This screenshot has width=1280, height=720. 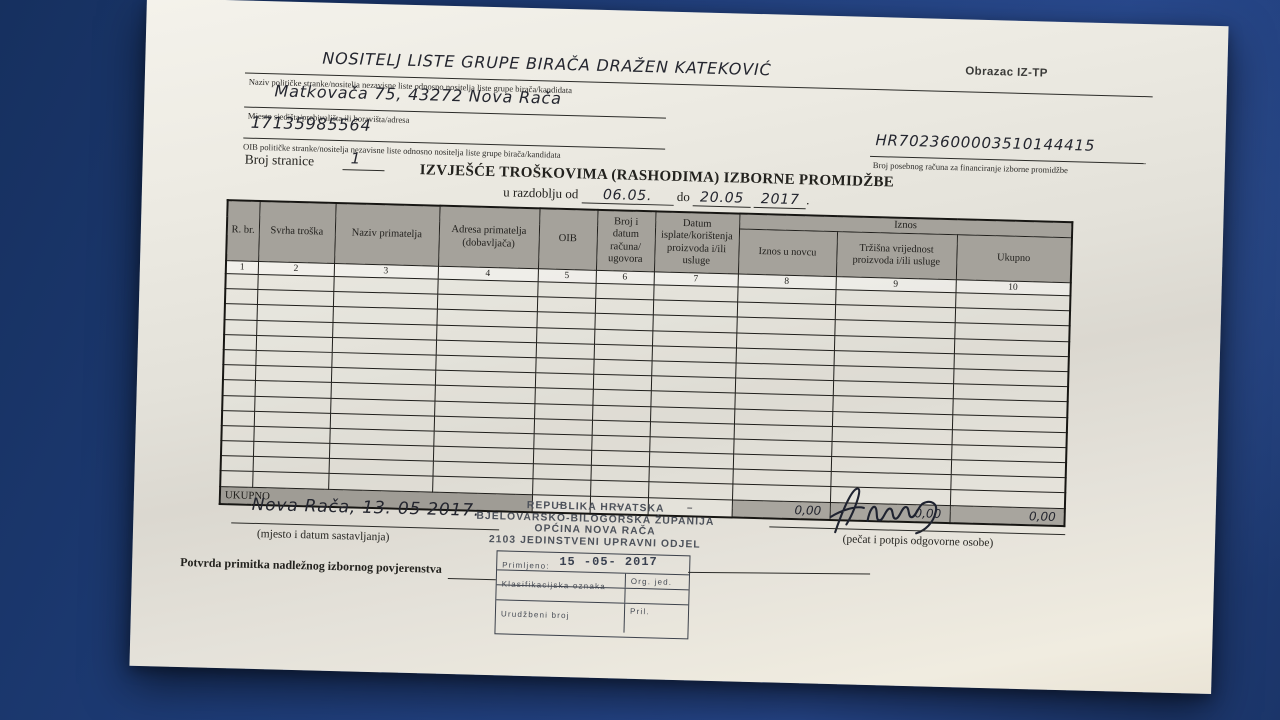 What do you see at coordinates (535, 615) in the screenshot?
I see `urudzbeni-label: Urudžbeni broj` at bounding box center [535, 615].